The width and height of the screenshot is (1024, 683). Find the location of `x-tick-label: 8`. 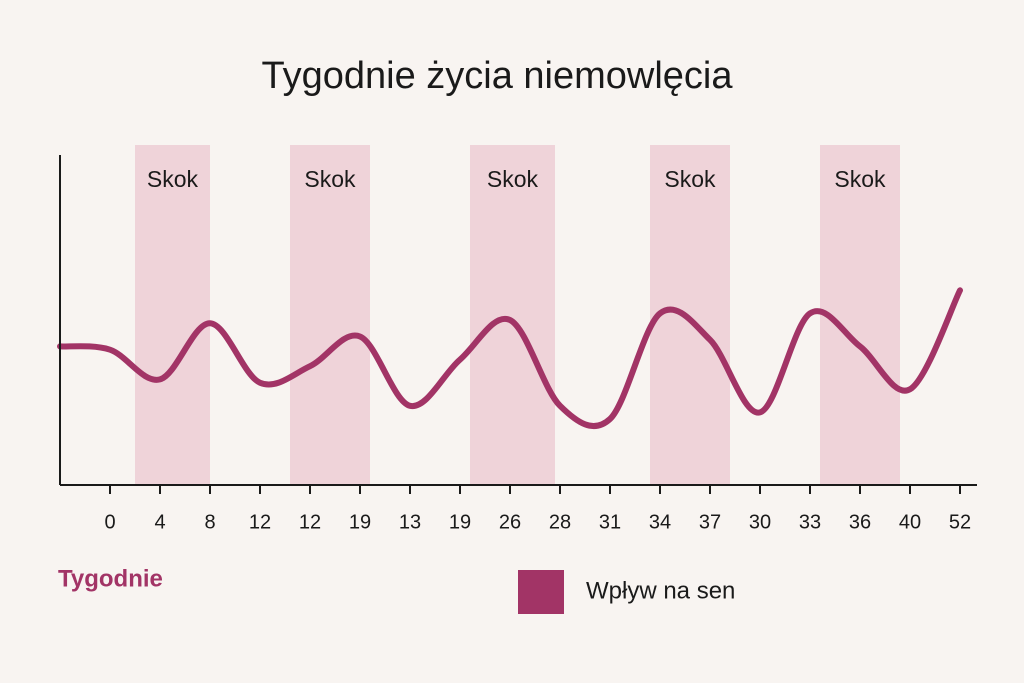

x-tick-label: 8 is located at coordinates (209, 522).